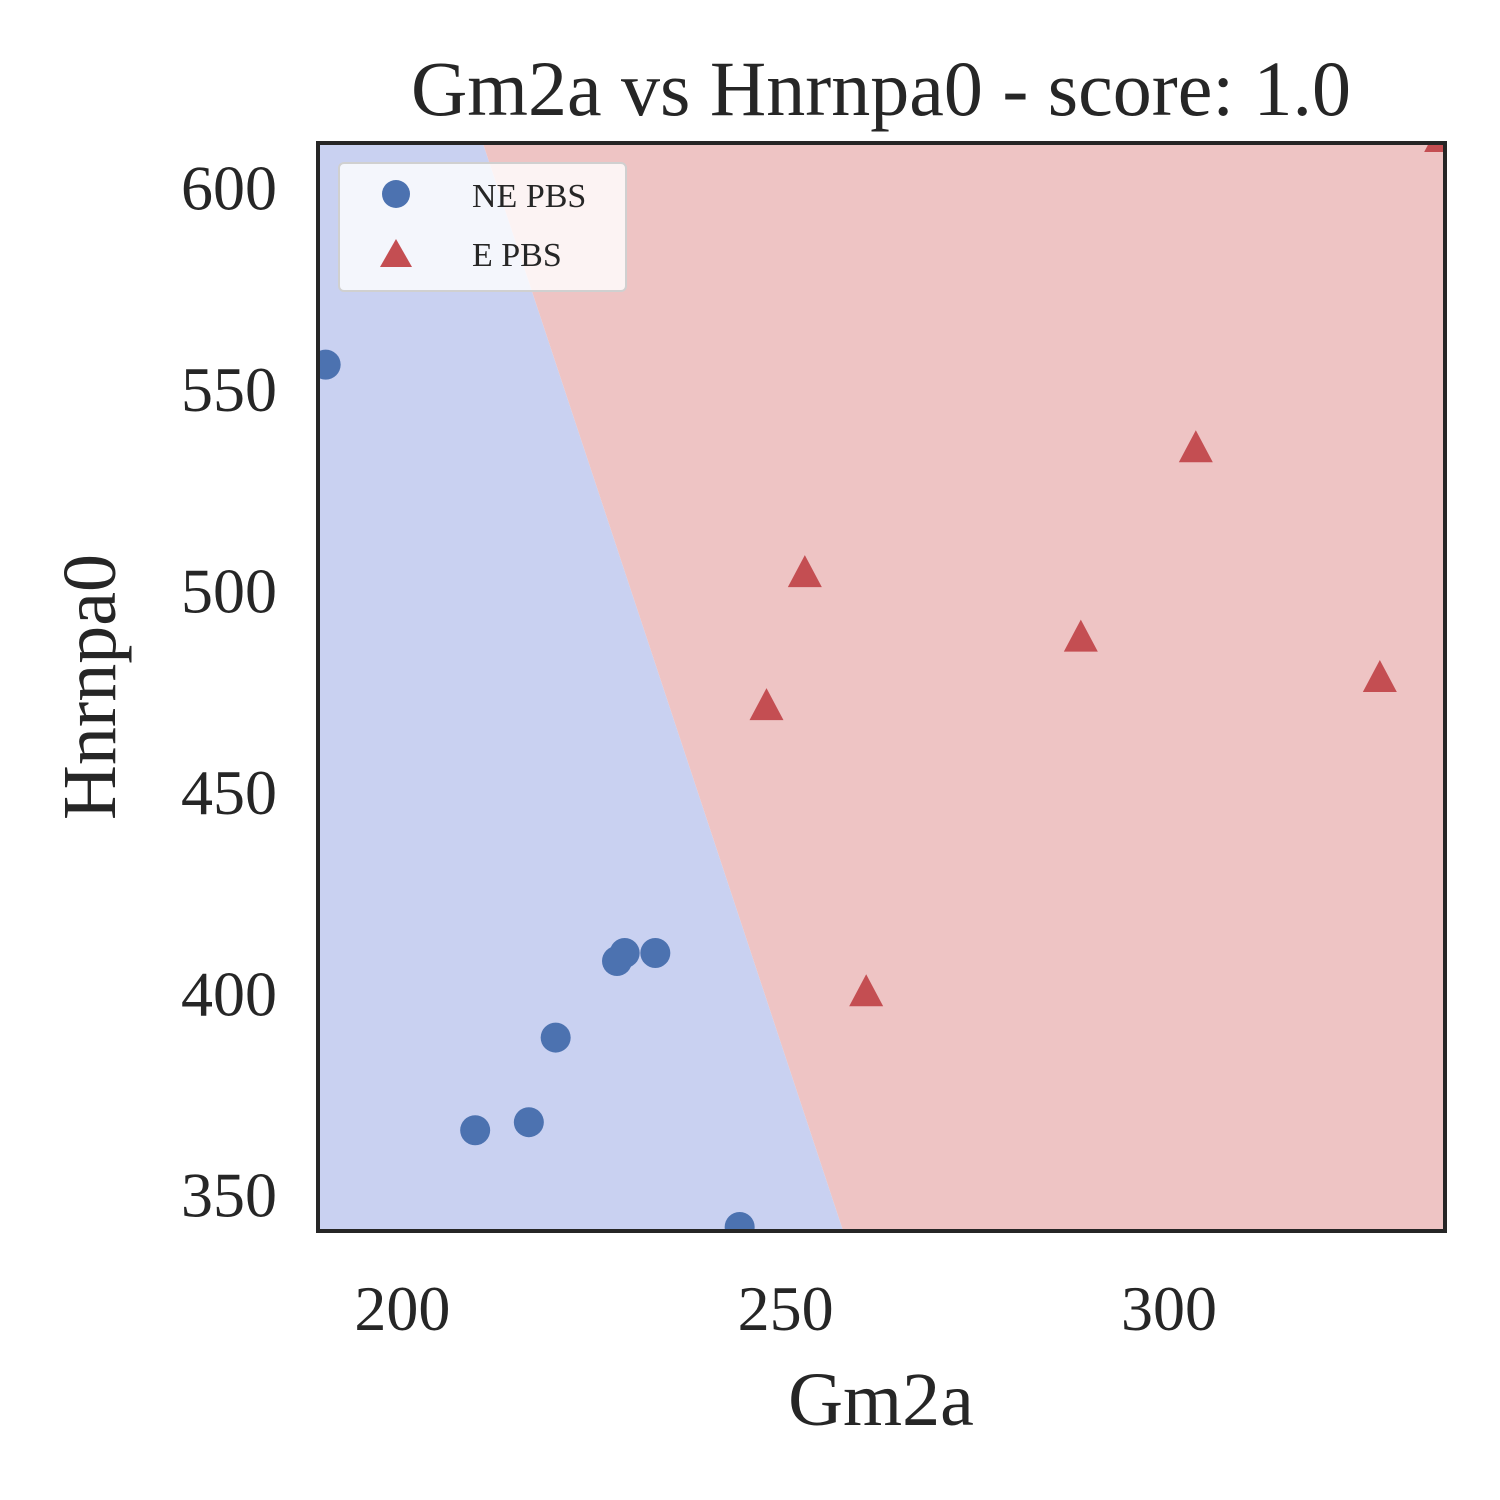 This screenshot has height=1500, width=1500. I want to click on y-tick-label-4: 550, so click(229, 389).